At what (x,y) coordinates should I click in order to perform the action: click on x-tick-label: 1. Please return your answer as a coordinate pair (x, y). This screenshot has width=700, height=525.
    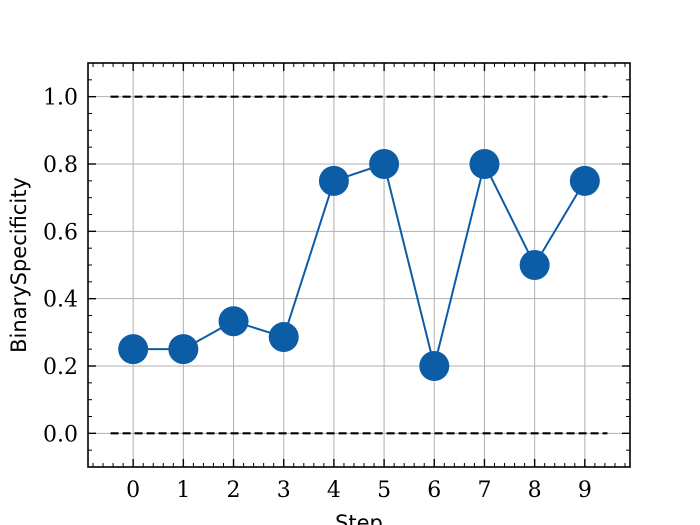
    Looking at the image, I should click on (183, 490).